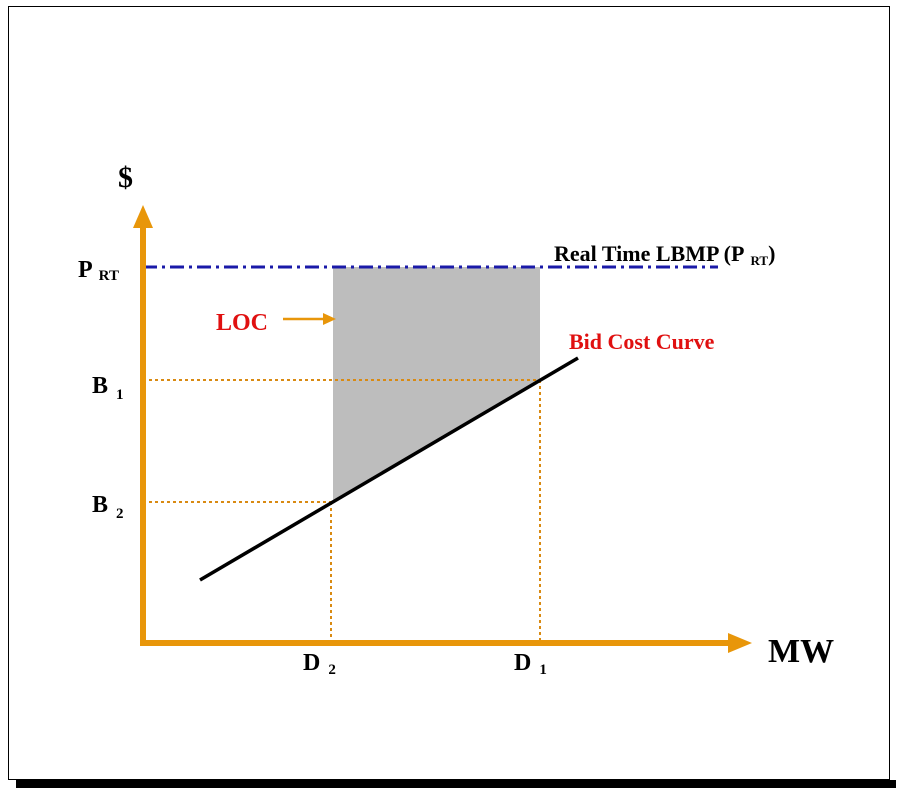 This screenshot has height=797, width=900. I want to click on y-axis-arrowhead, so click(143, 216).